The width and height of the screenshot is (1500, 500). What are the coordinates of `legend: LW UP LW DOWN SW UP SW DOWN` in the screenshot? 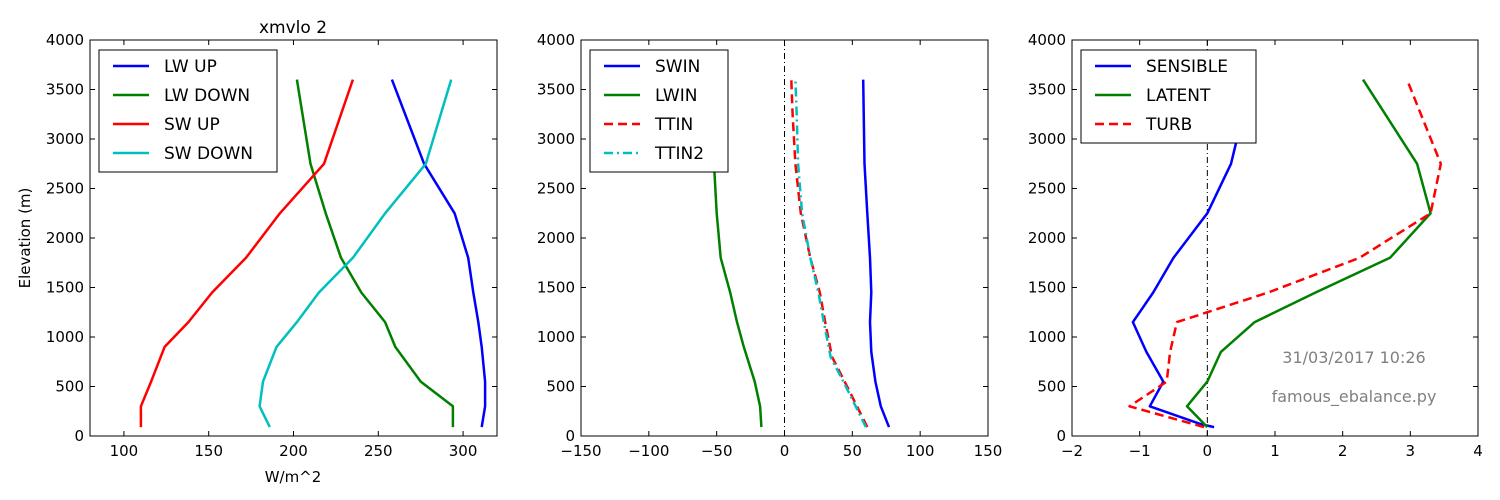 It's located at (188, 111).